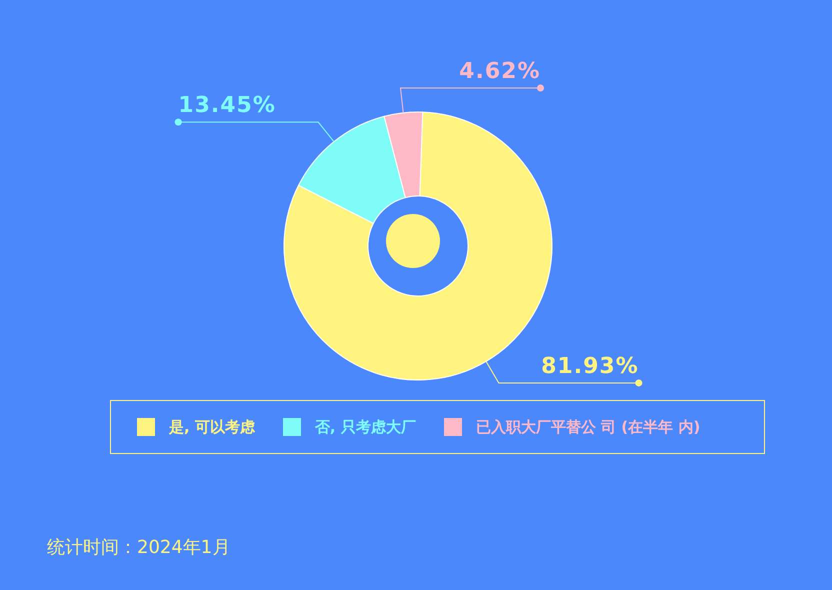 The width and height of the screenshot is (832, 590). What do you see at coordinates (588, 427) in the screenshot?
I see `legend-label: 已入职大厂平替公 司 (在半年 内)` at bounding box center [588, 427].